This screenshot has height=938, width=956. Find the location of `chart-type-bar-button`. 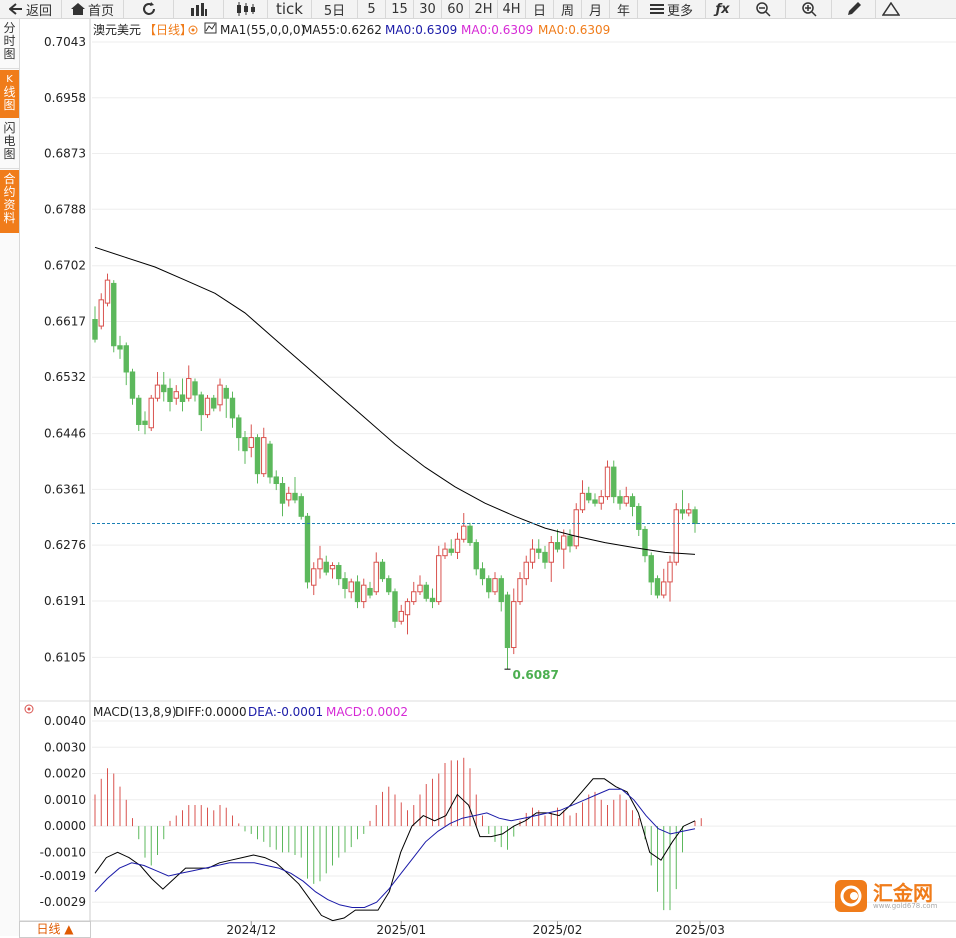

chart-type-bar-button is located at coordinates (199, 9).